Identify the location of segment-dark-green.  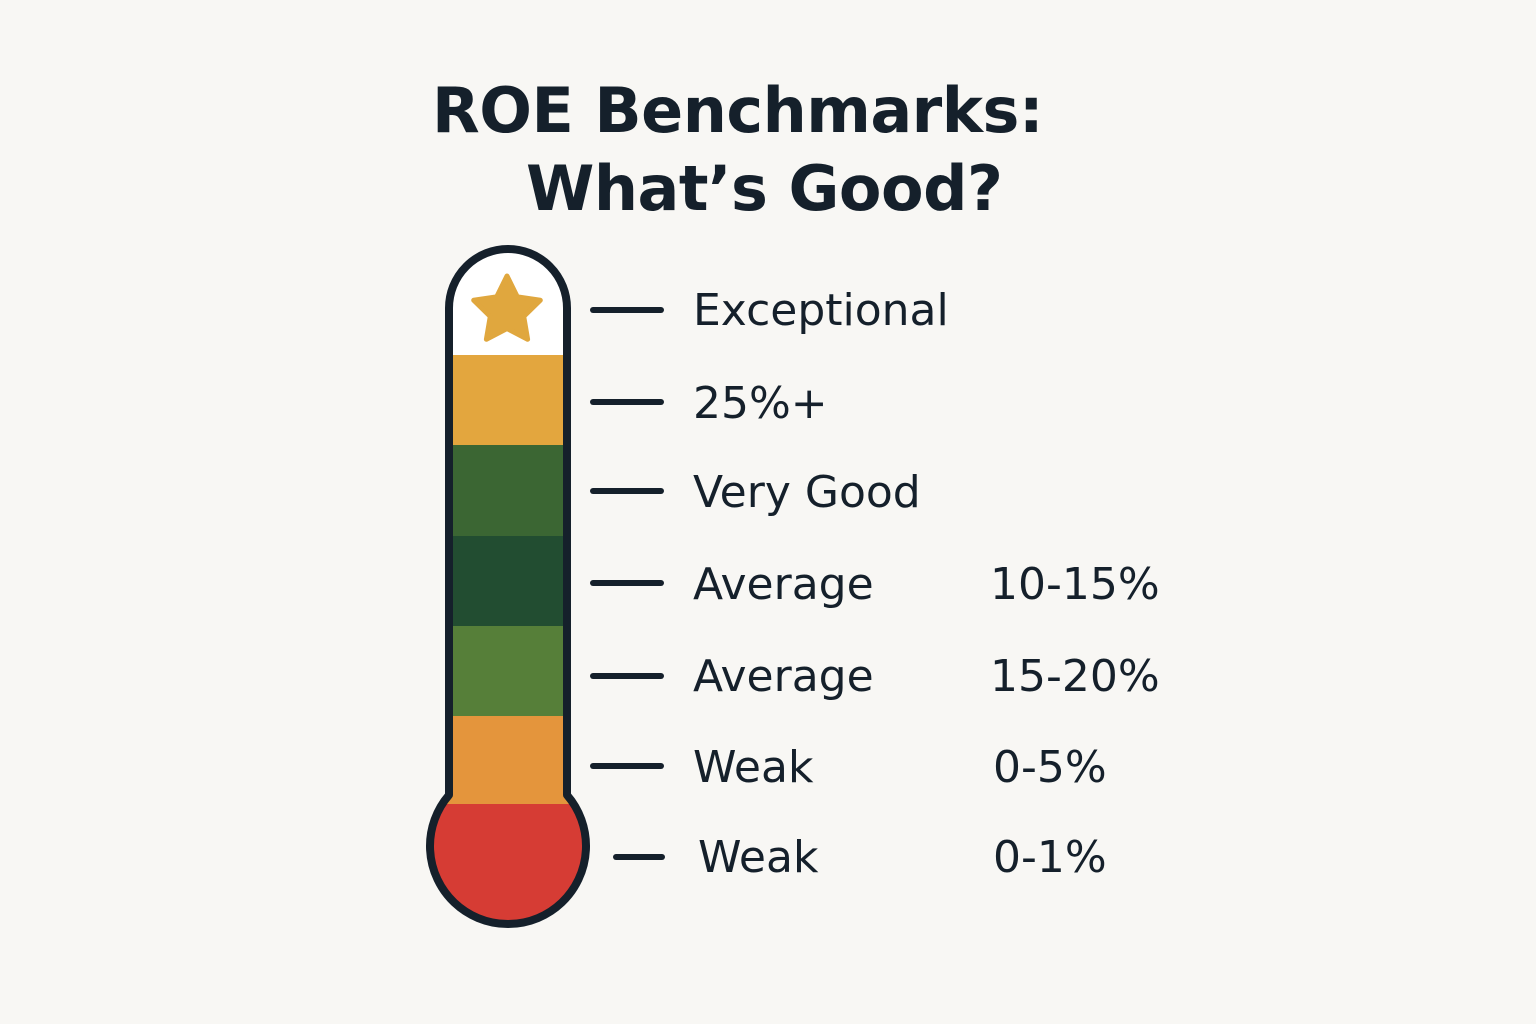
(508, 490).